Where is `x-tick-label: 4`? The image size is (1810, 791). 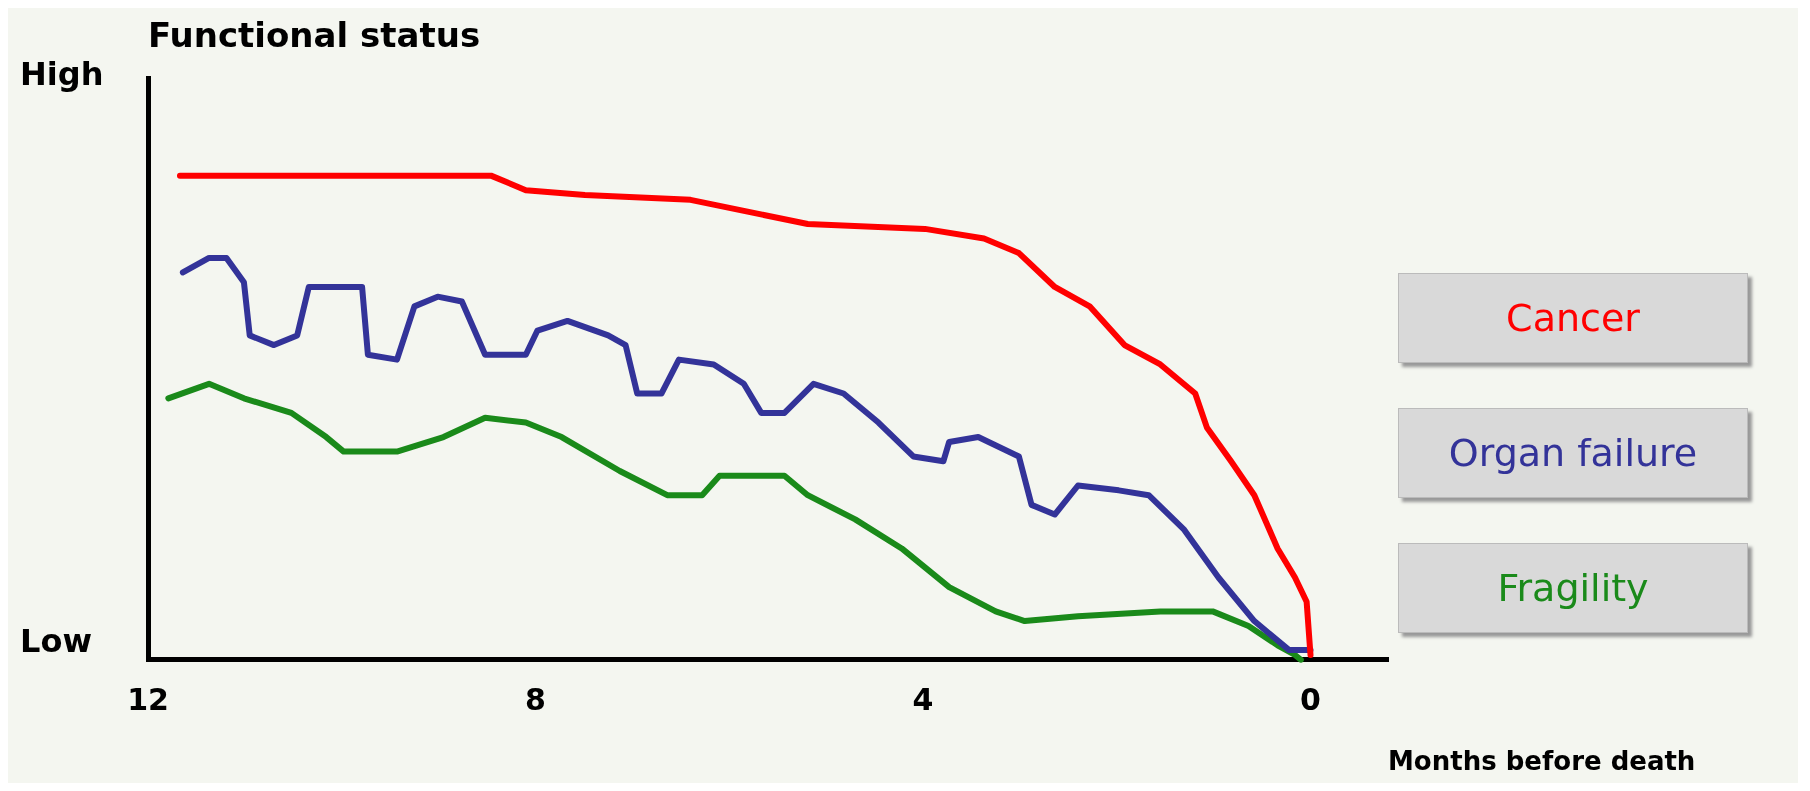 x-tick-label: 4 is located at coordinates (923, 699).